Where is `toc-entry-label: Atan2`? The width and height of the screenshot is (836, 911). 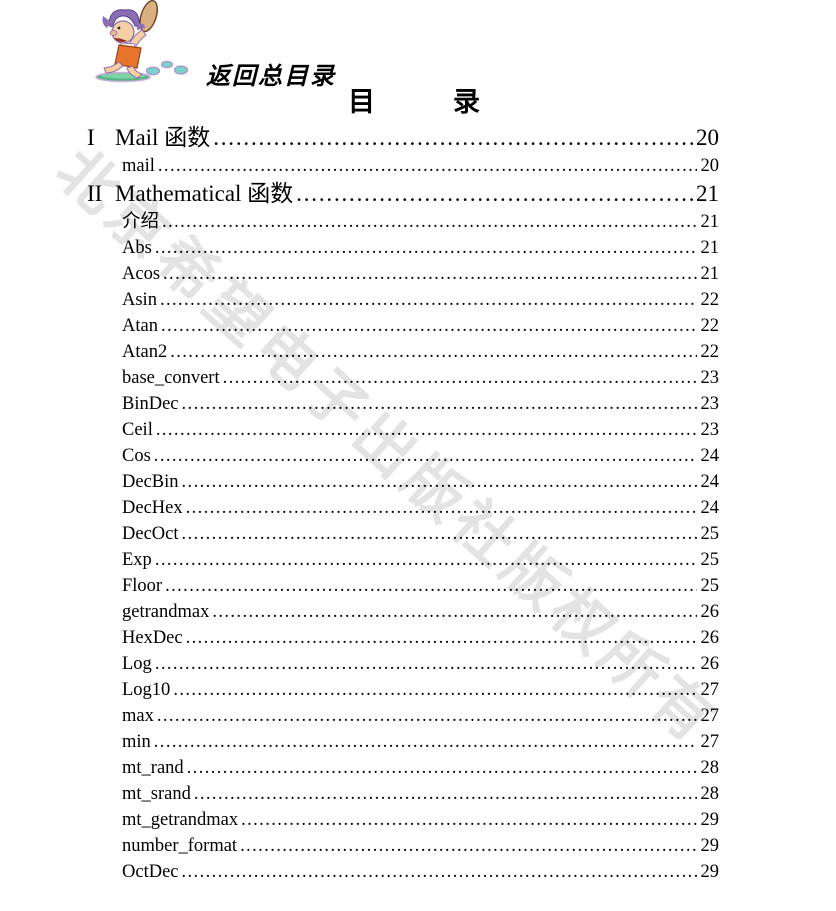 toc-entry-label: Atan2 is located at coordinates (145, 352).